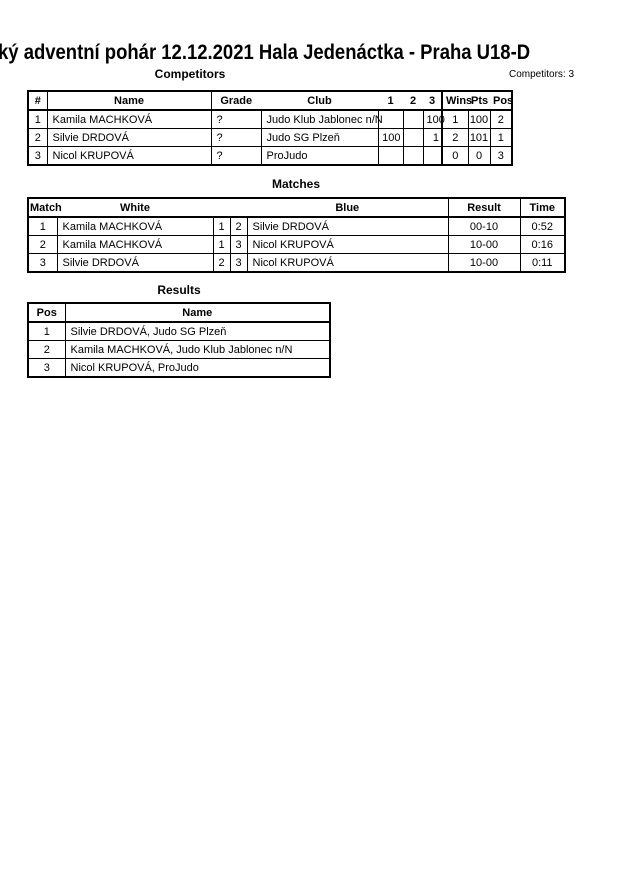  I want to click on cell-club: Judo Klub Jablonec n/N, so click(321, 119).